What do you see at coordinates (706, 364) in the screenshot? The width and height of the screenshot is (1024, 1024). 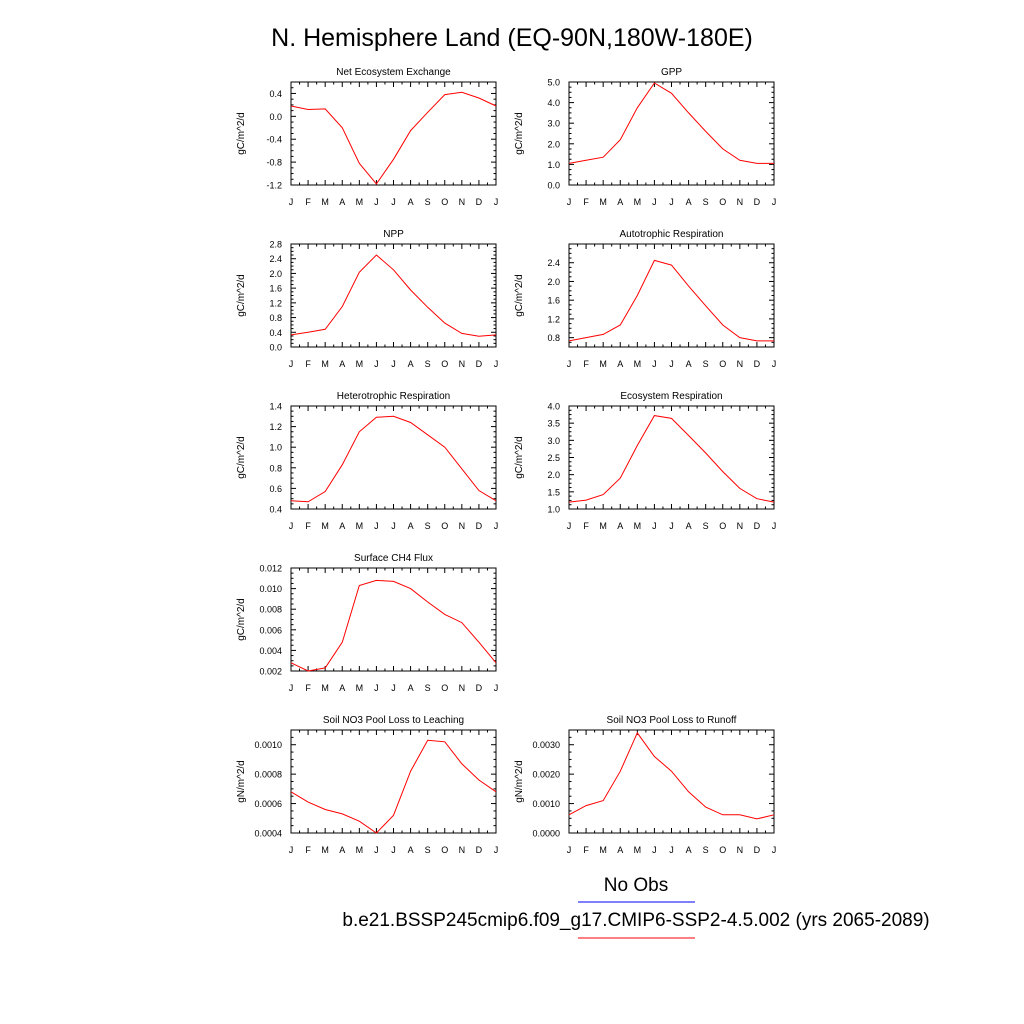 I see `x-tick-label: S` at bounding box center [706, 364].